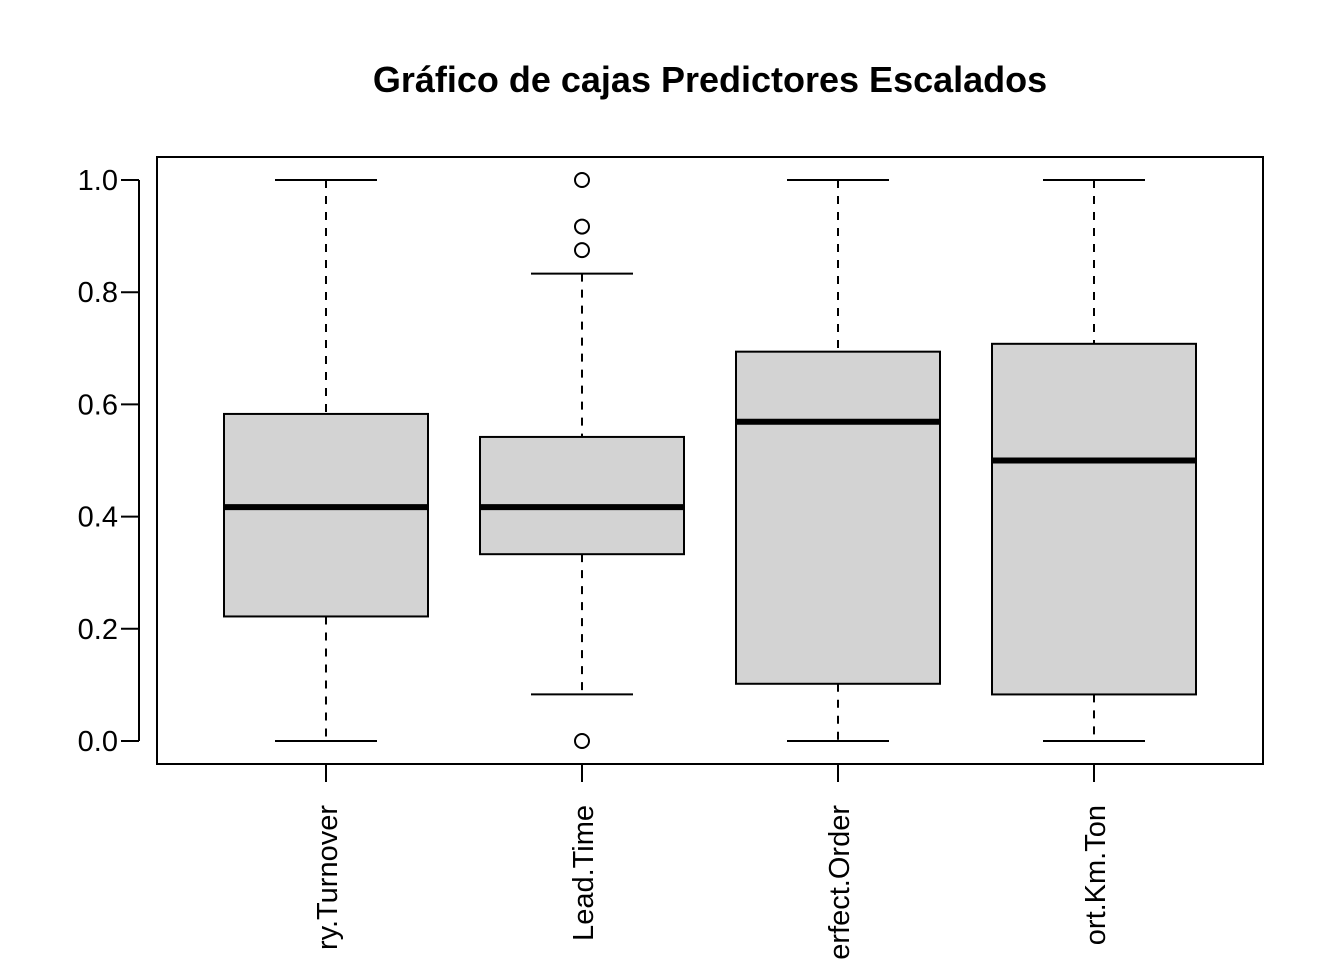 The height and width of the screenshot is (960, 1344). I want to click on chart-title: Gráfico de cajas Predictores Escalados, so click(710, 79).